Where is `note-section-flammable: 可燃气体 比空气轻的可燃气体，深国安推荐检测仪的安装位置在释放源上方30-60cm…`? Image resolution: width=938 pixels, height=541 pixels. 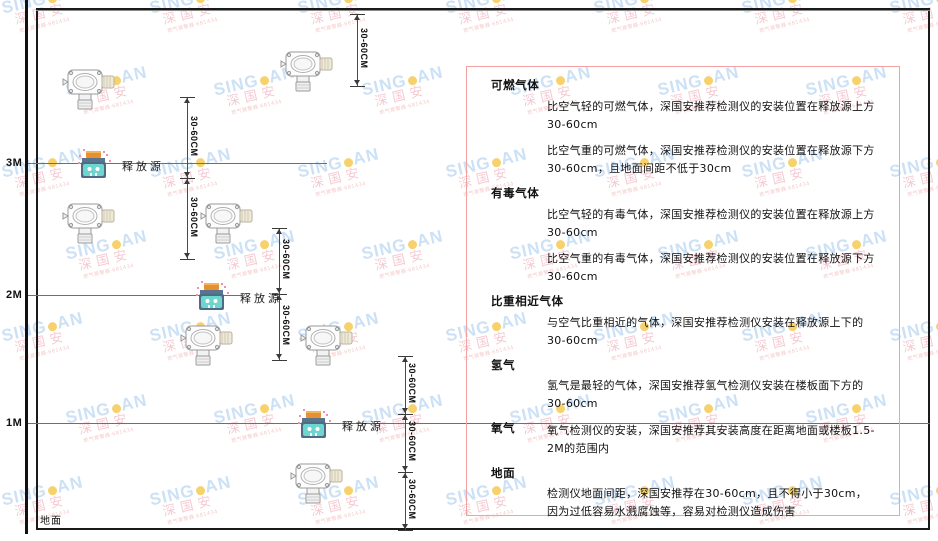
note-section-flammable: 可燃气体 比空气轻的可燃气体，深国安推荐检测仪的安装位置在释放源上方30-60cm… is located at coordinates (683, 128).